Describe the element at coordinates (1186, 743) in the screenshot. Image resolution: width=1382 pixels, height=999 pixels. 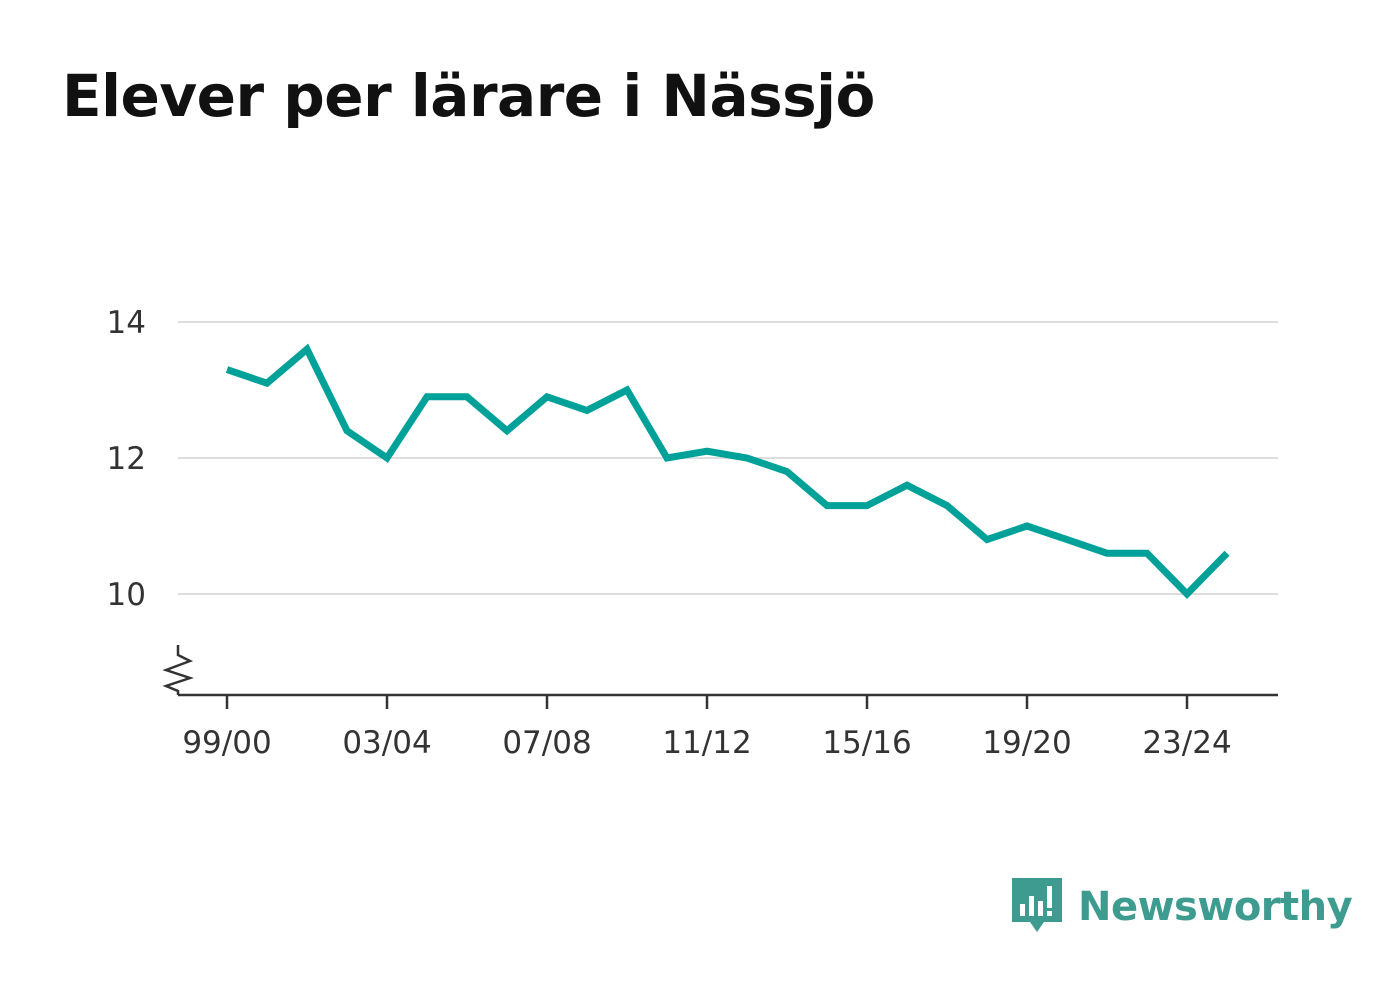
I see `x-tick-label: 23/24` at that location.